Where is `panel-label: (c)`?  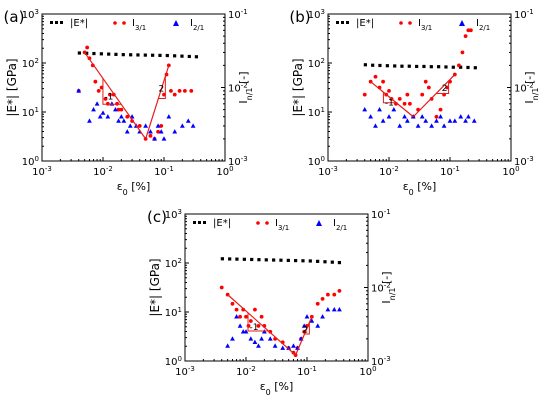 panel-label: (c) is located at coordinates (157, 217).